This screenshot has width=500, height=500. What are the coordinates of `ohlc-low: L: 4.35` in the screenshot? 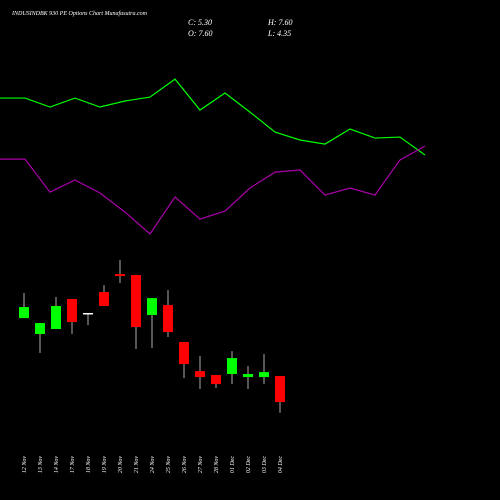 It's located at (279, 33).